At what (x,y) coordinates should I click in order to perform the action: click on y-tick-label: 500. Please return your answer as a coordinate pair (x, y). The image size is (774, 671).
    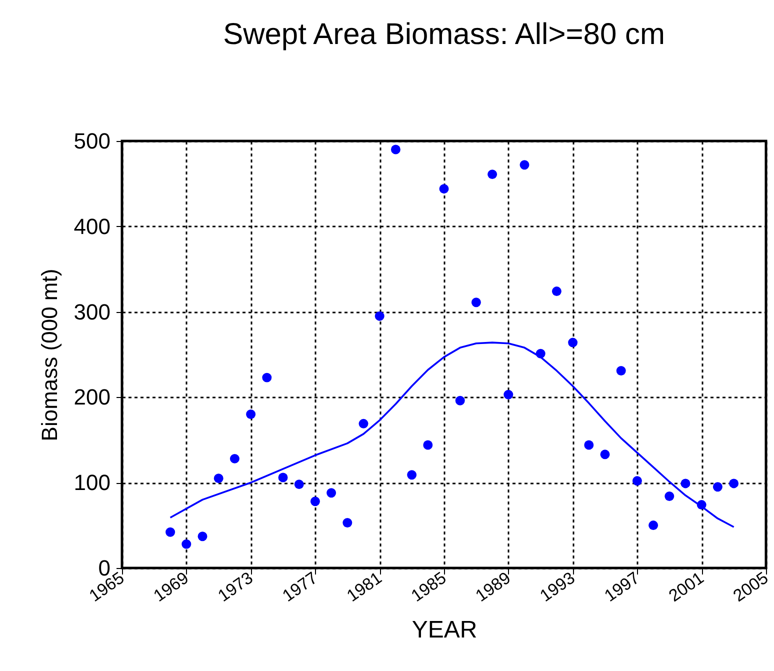
    Looking at the image, I should click on (92, 141).